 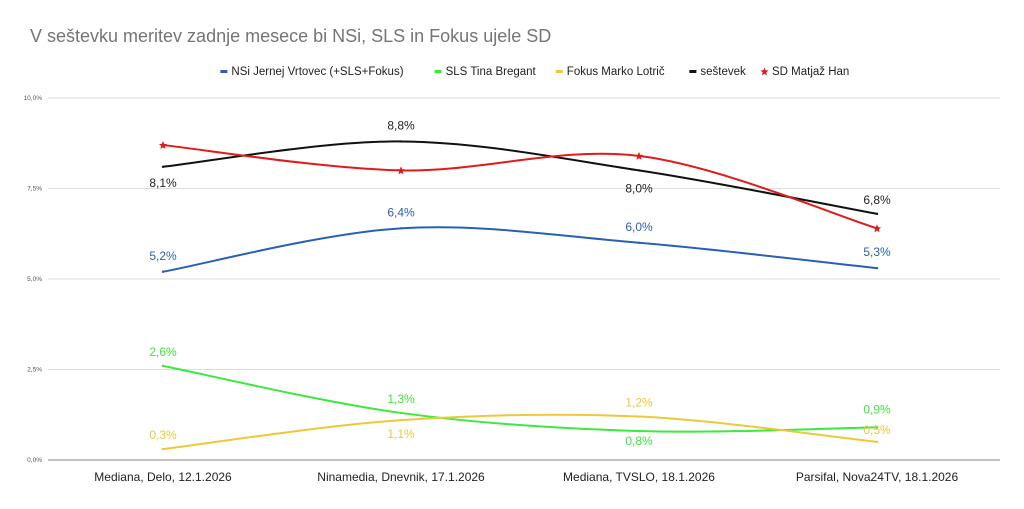 What do you see at coordinates (877, 477) in the screenshot?
I see `x-tick-label: Parsifal, Nova24TV, 18.1.2026` at bounding box center [877, 477].